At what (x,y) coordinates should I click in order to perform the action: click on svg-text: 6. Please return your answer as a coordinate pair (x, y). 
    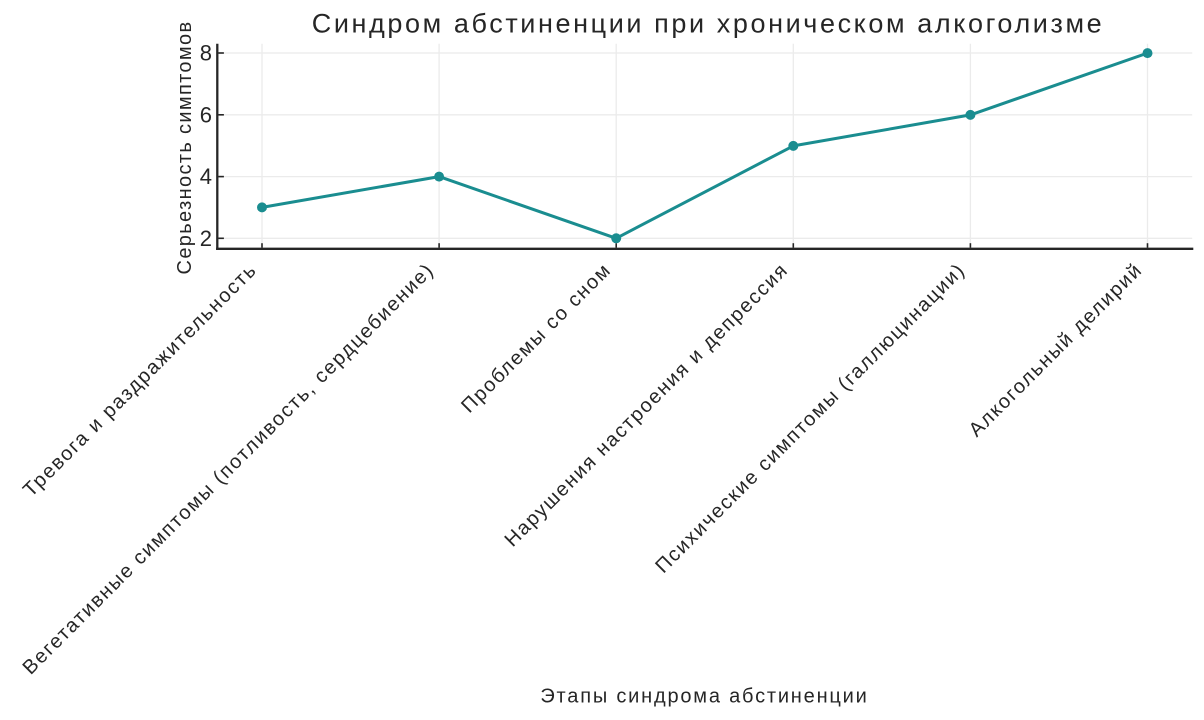
    Looking at the image, I should click on (206, 114).